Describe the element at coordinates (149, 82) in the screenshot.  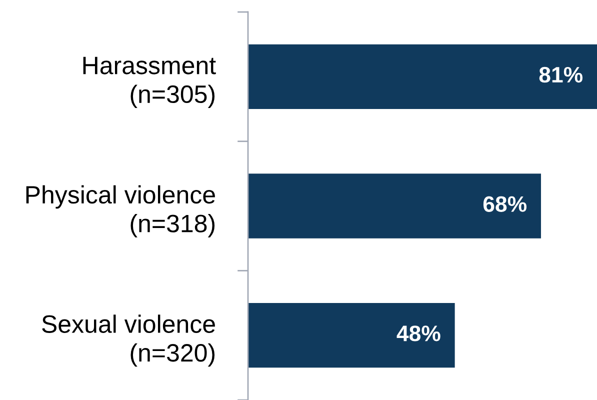
I see `y-tick-label: Harassment (n=305)` at that location.